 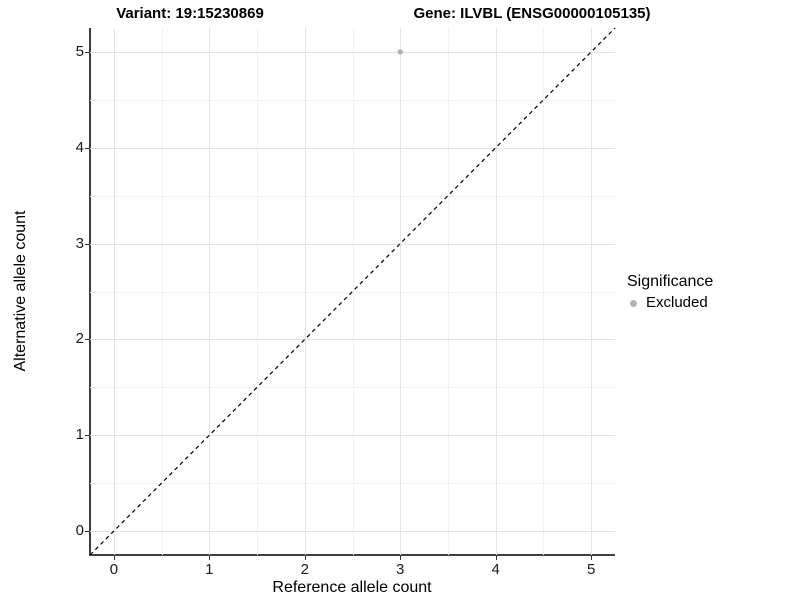 What do you see at coordinates (677, 302) in the screenshot?
I see `legend-entry-label: Excluded` at bounding box center [677, 302].